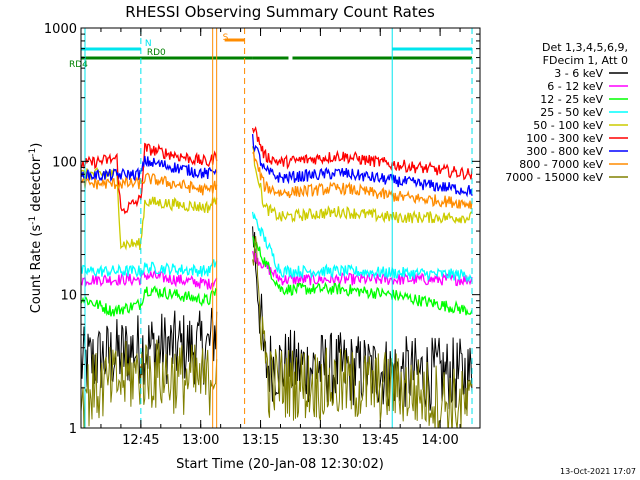 This screenshot has height=480, width=640. Describe the element at coordinates (226, 38) in the screenshot. I see `flag-label-s: S` at that location.